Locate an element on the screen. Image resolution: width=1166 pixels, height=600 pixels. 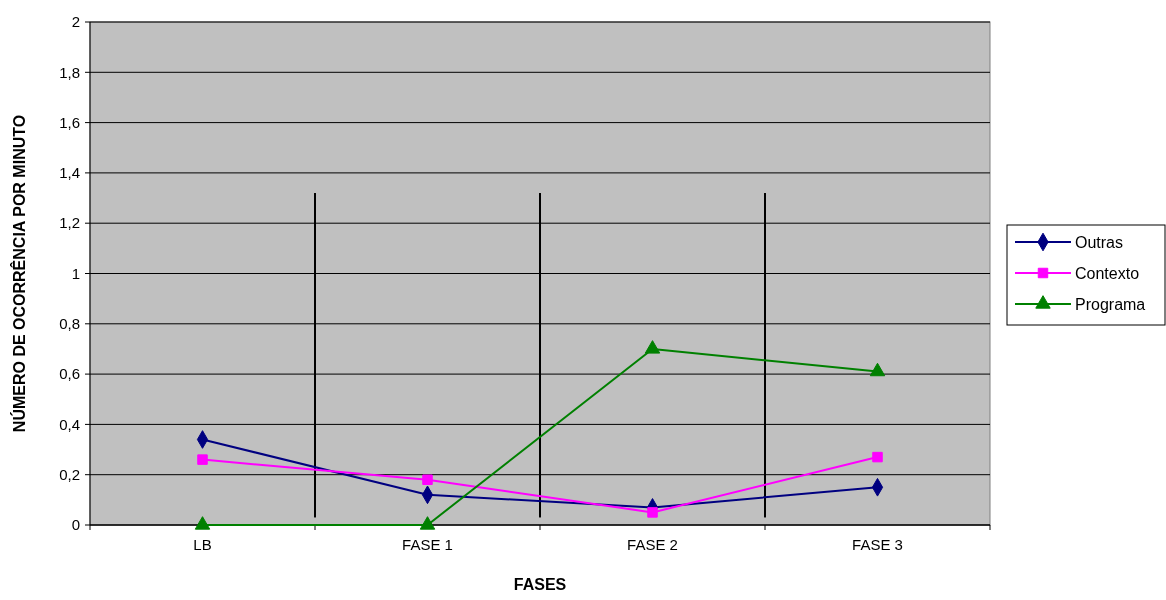
y-tick-label: 1,8 is located at coordinates (69, 72).